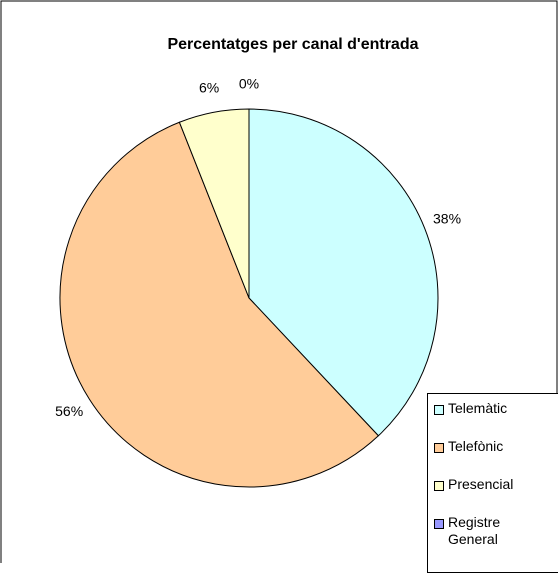 The height and width of the screenshot is (573, 558). I want to click on legend-label: Presencial, so click(481, 484).